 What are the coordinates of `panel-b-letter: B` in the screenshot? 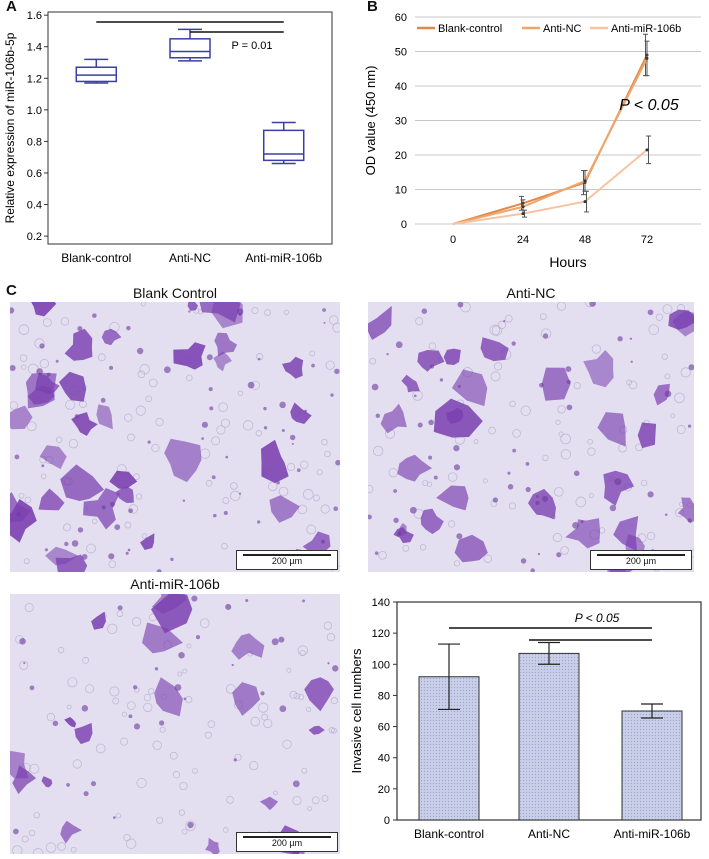 It's located at (372, 7).